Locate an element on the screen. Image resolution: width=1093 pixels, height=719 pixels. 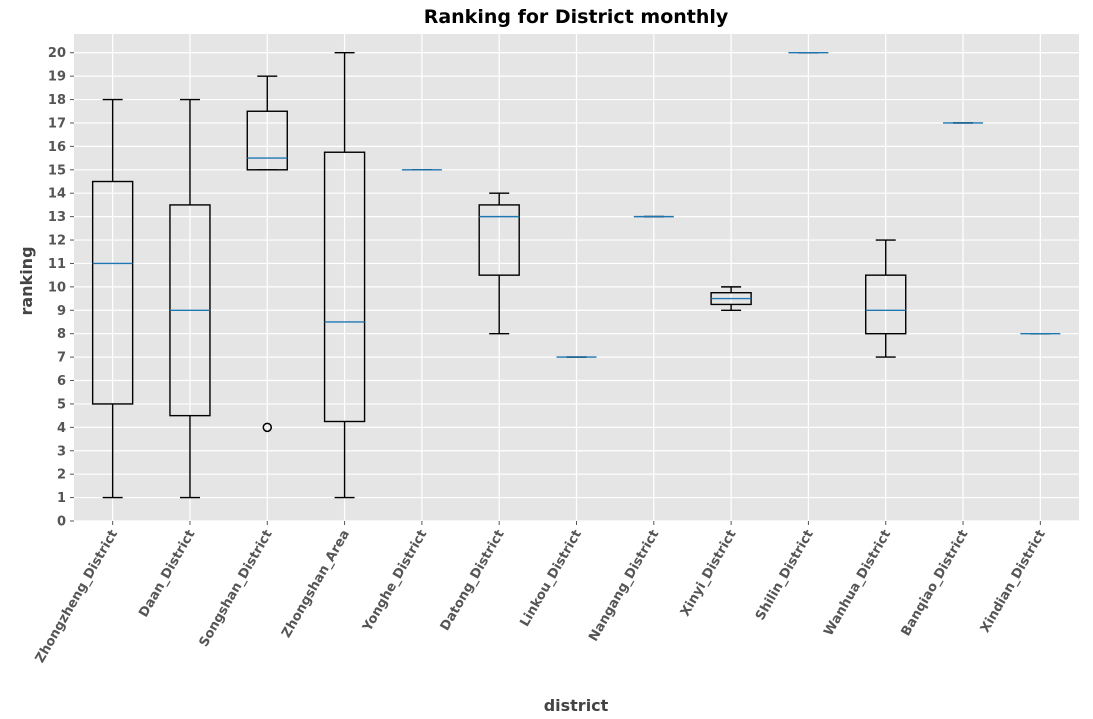
y-tick-label: 0 is located at coordinates (61, 522).